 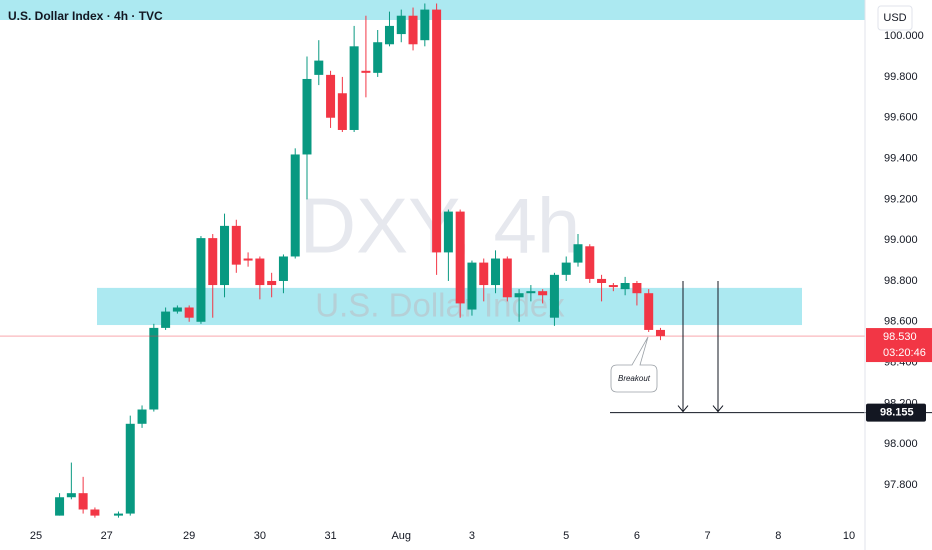 I want to click on target-box, so click(x=896, y=412).